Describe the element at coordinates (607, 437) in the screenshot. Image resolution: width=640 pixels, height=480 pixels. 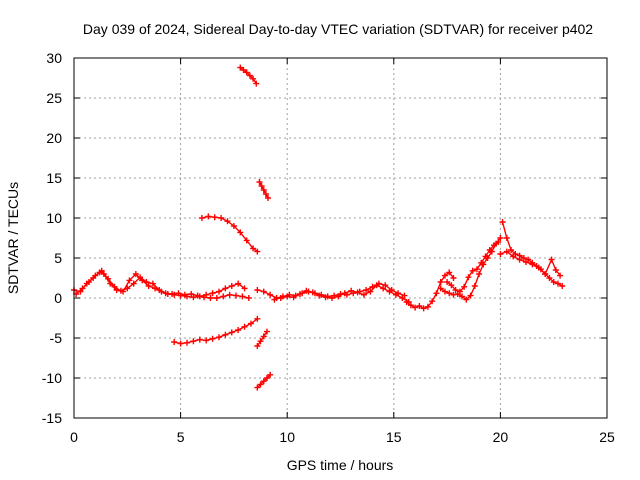
I see `x-tick-label: 25` at that location.